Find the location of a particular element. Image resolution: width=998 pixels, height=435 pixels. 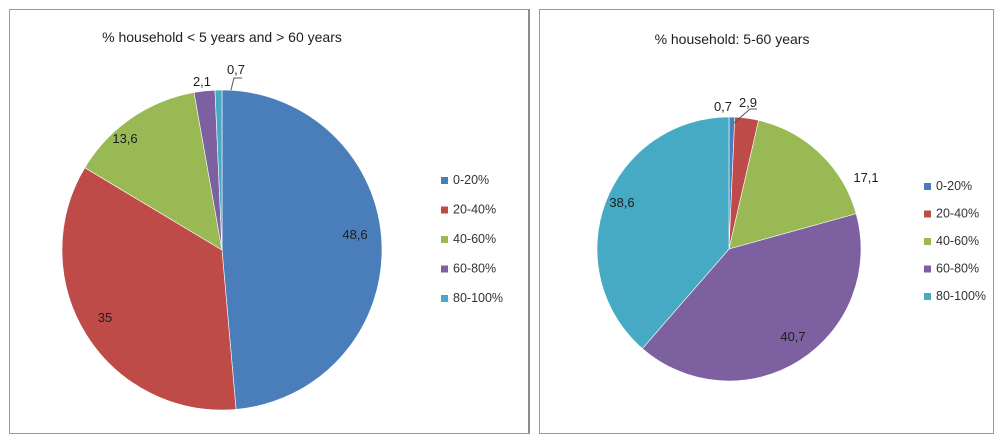

data-label-80-100%: 0,7 is located at coordinates (236, 69).